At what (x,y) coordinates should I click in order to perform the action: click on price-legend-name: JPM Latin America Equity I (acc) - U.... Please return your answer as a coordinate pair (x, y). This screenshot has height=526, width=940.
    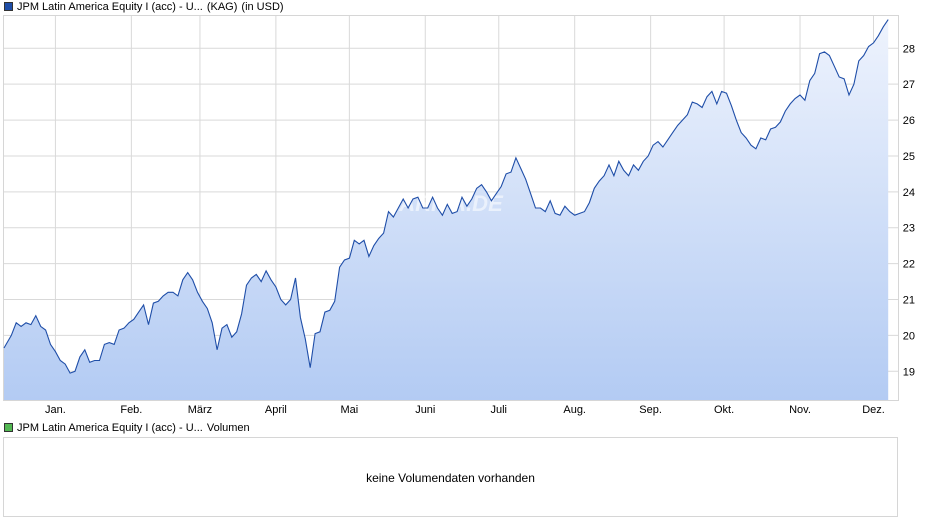
    Looking at the image, I should click on (110, 6).